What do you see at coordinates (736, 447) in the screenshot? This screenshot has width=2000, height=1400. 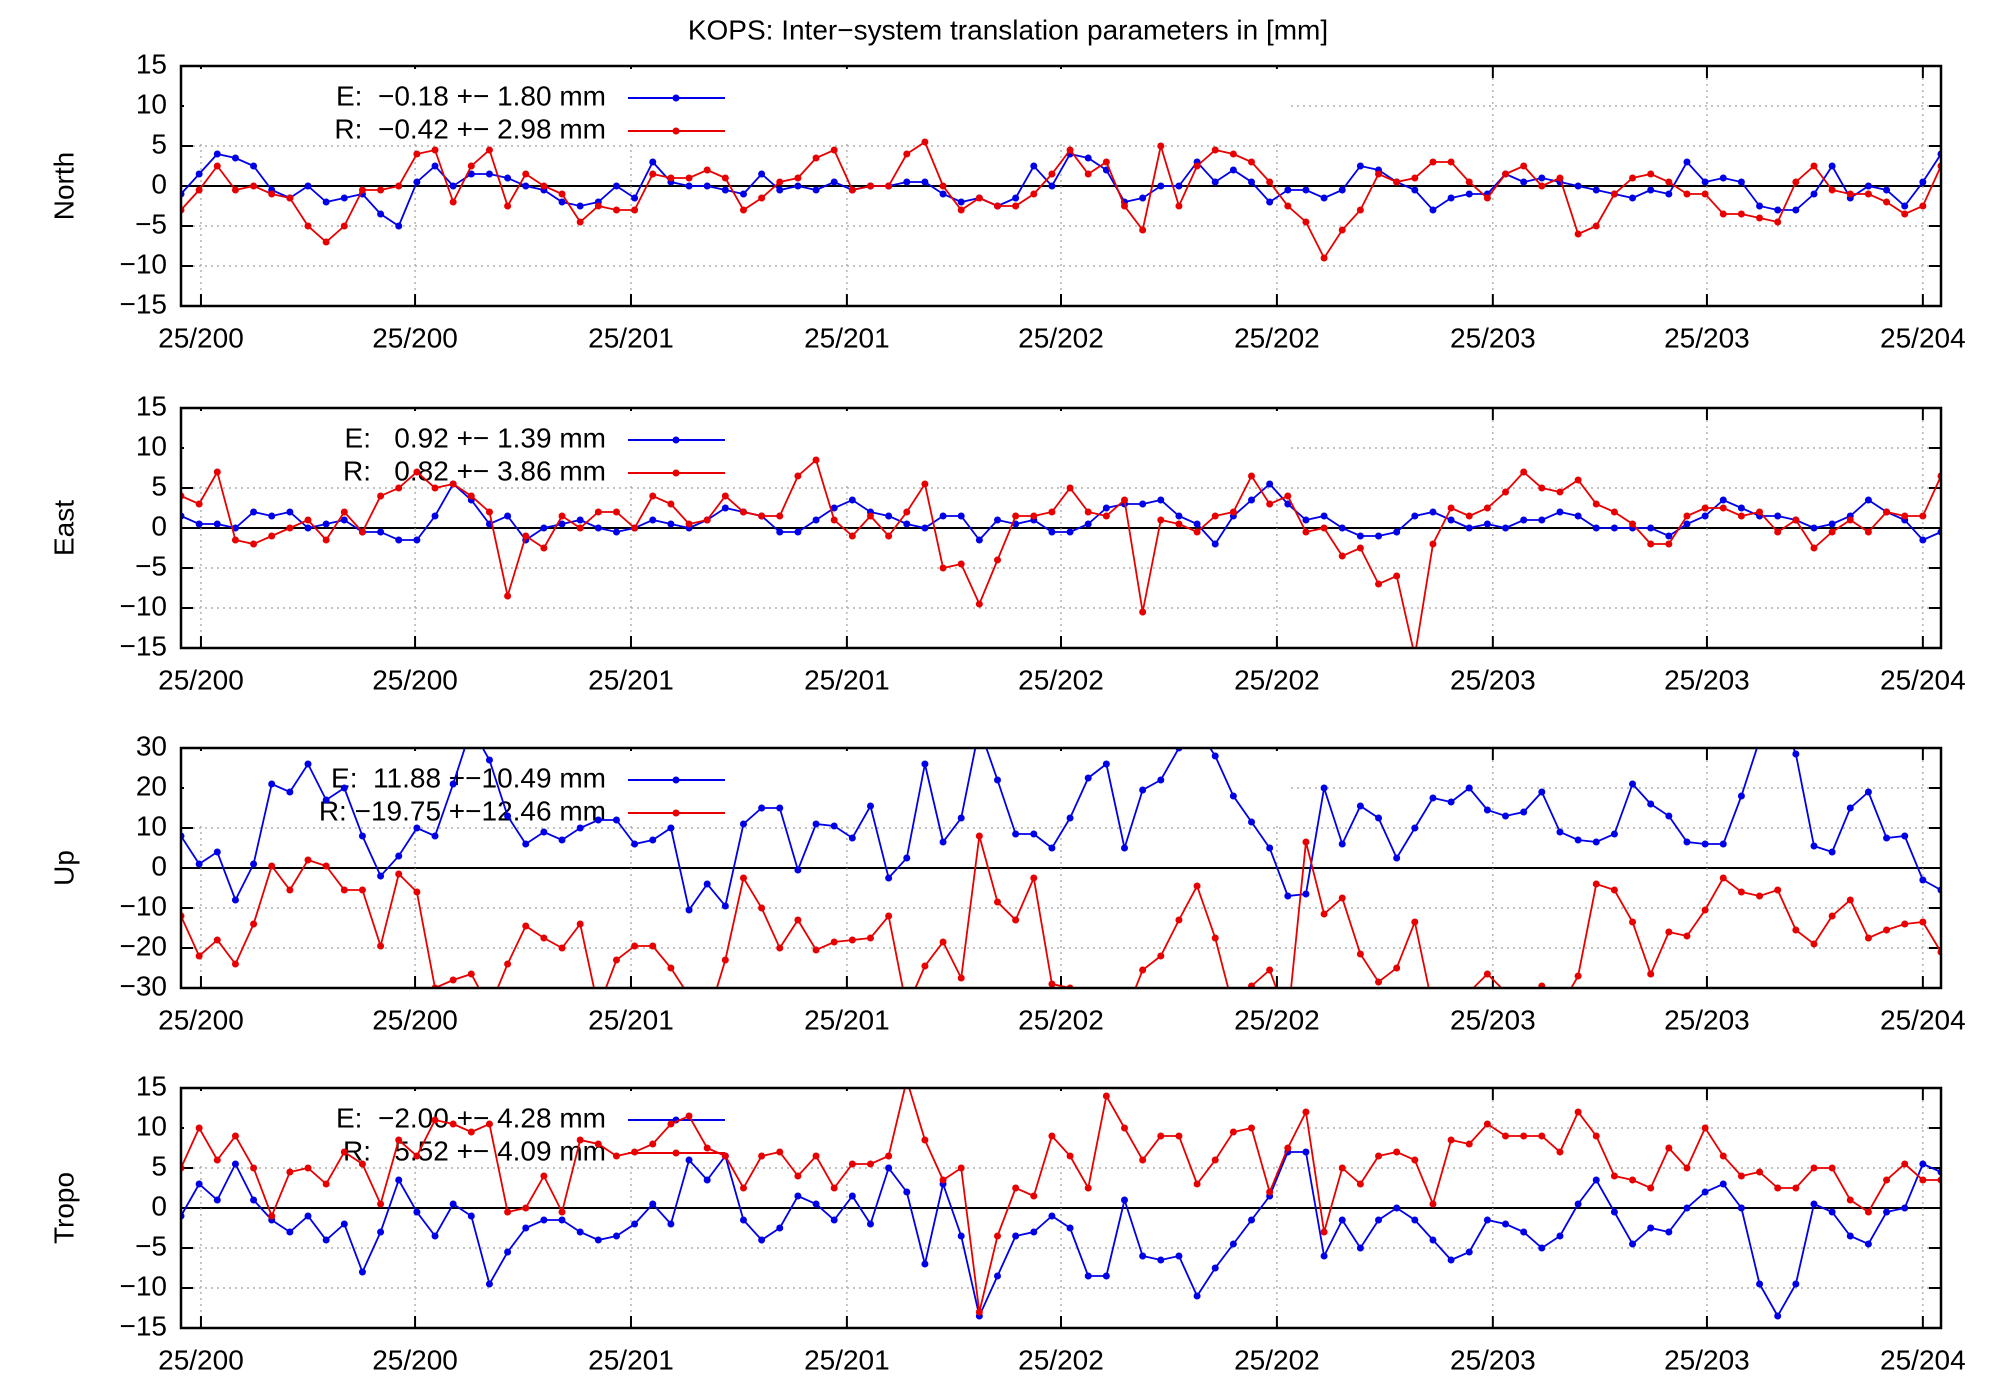 I see `legend-background` at bounding box center [736, 447].